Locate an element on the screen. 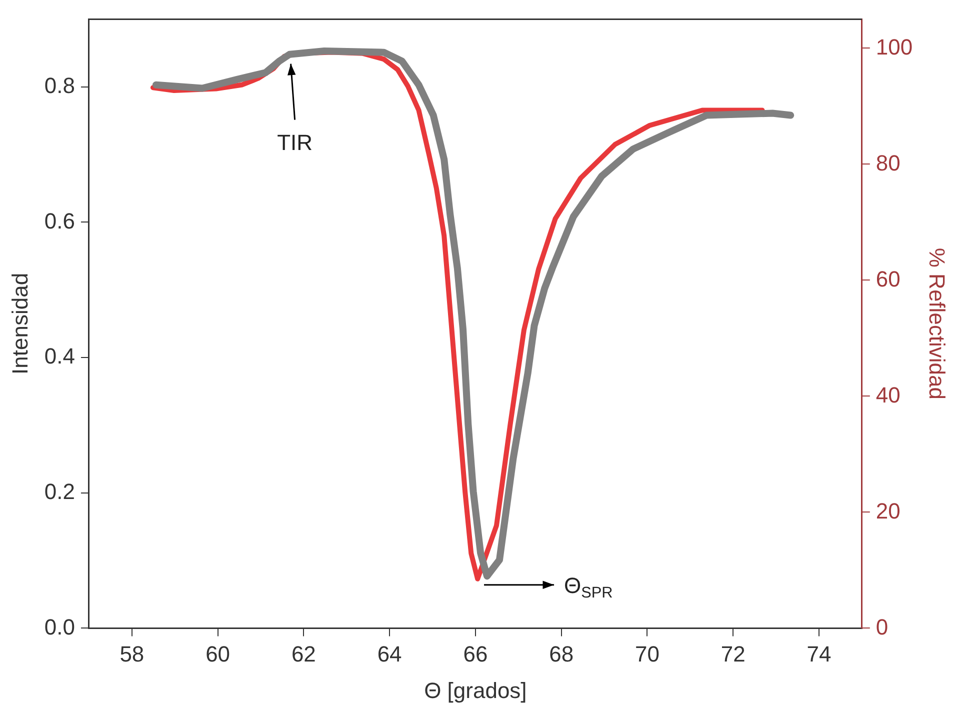 This screenshot has height=711, width=957. y-tick-label: 0.2 is located at coordinates (59, 491).